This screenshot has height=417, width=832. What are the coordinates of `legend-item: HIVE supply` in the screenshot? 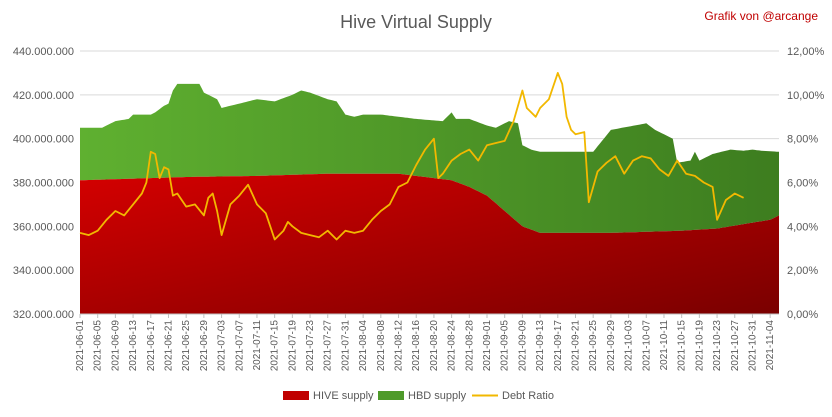 It's located at (328, 396).